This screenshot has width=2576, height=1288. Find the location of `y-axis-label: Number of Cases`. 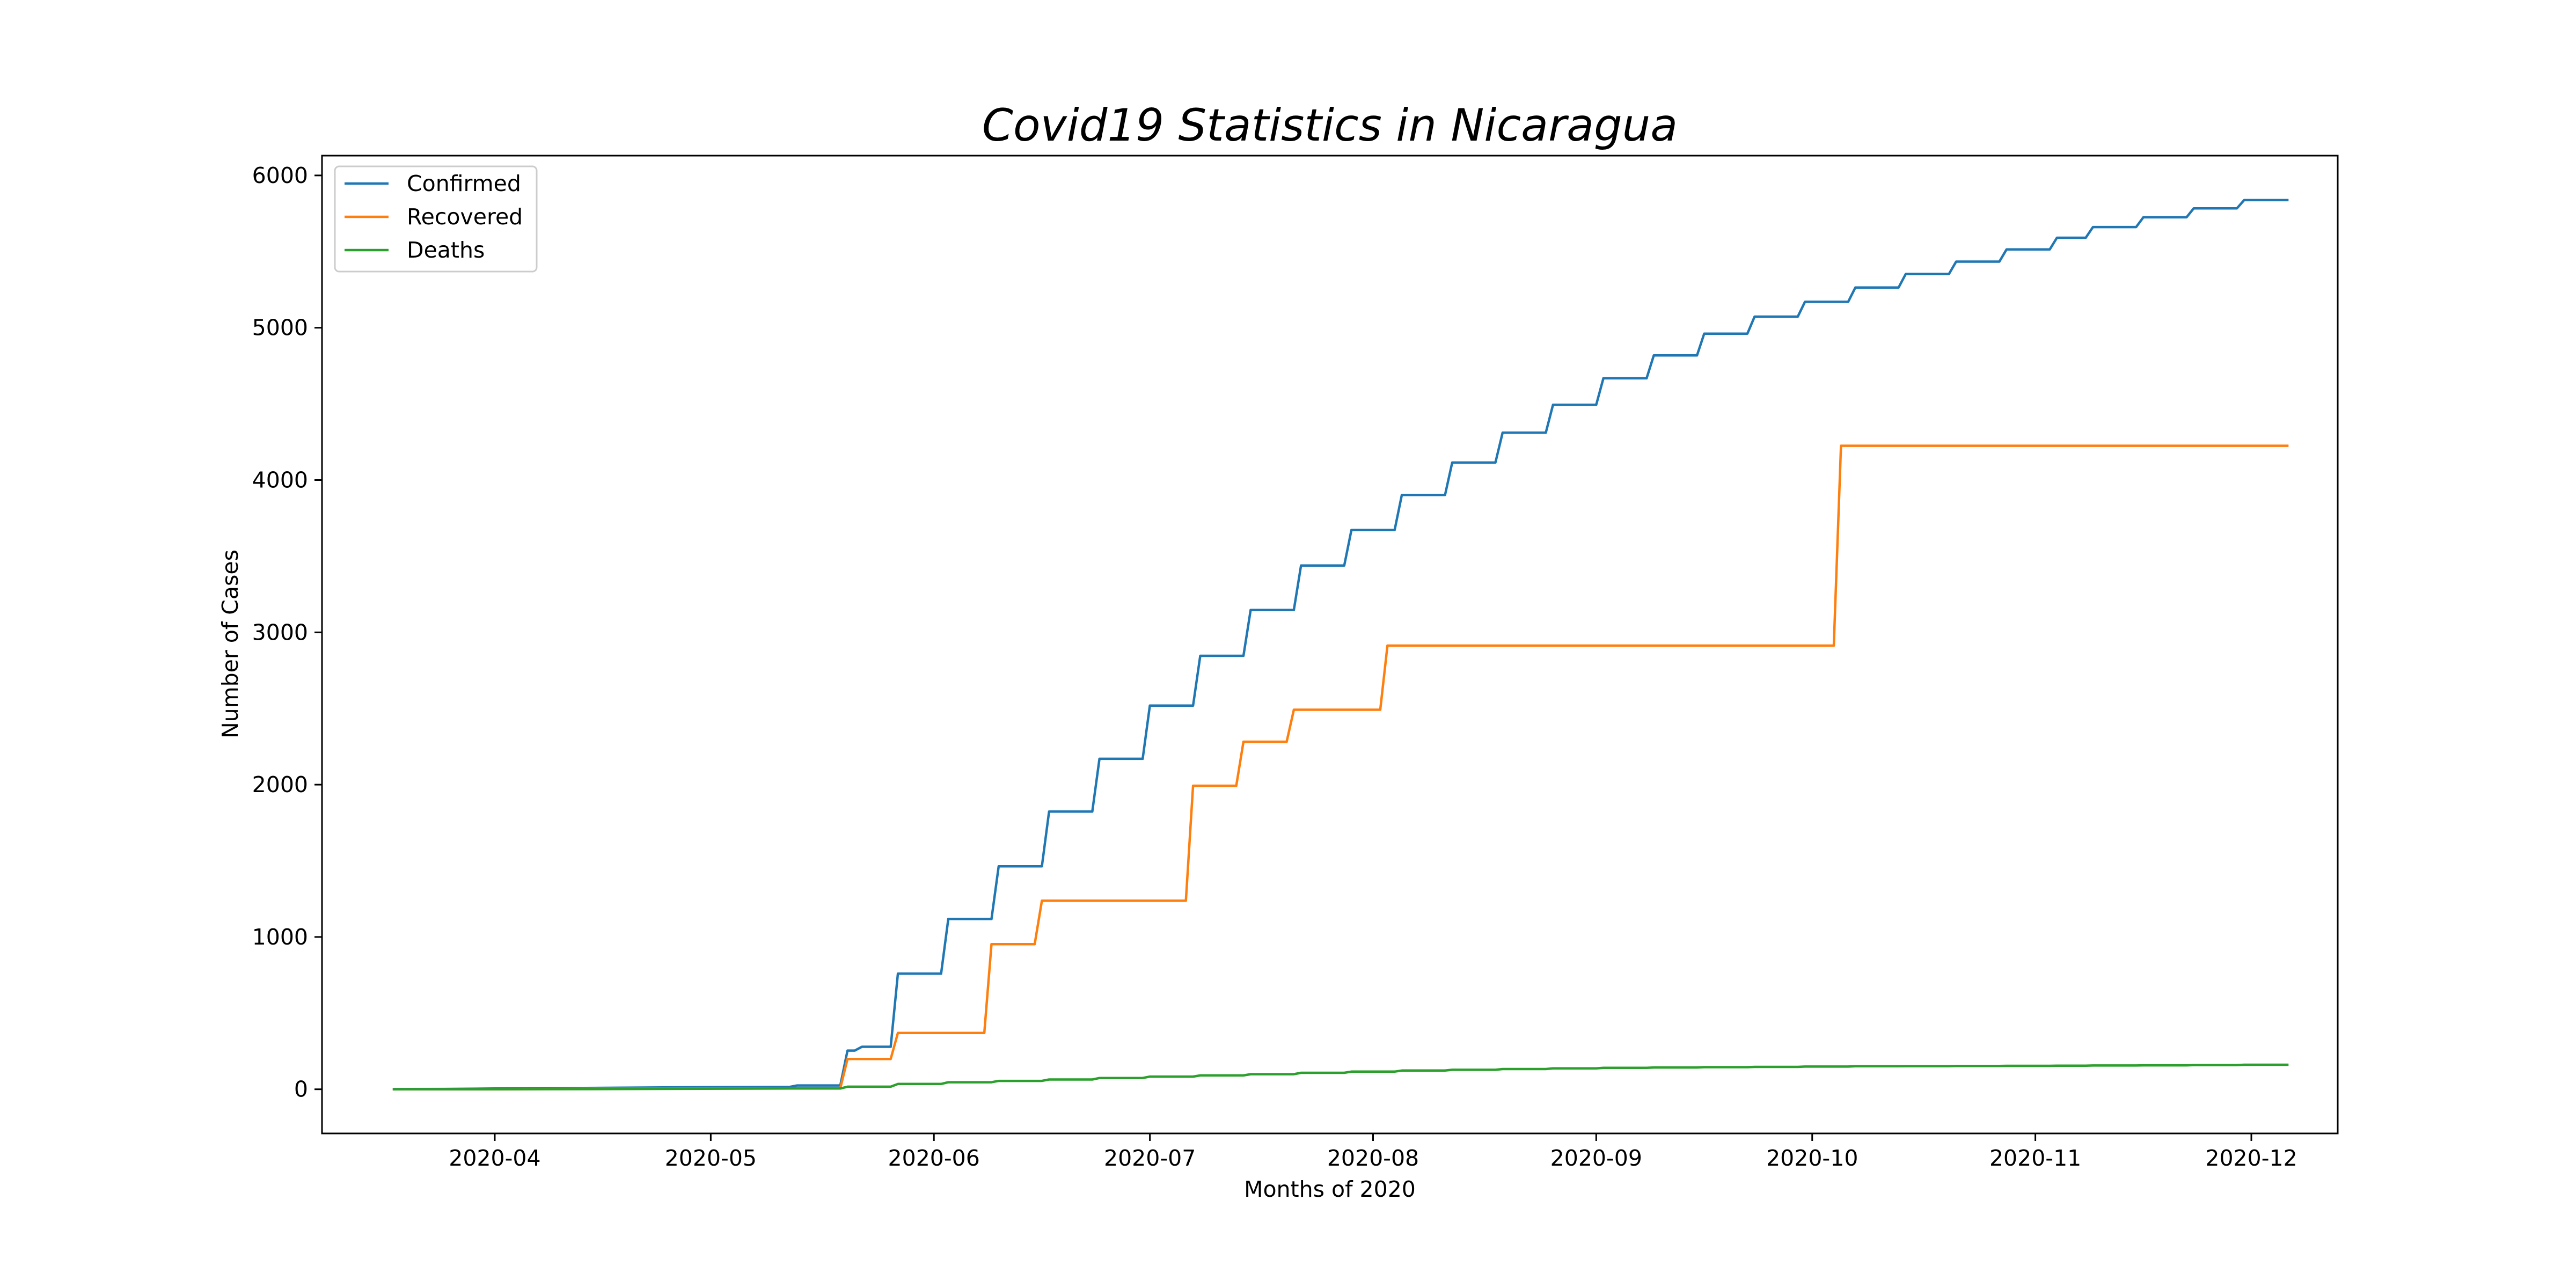

y-axis-label: Number of Cases is located at coordinates (230, 644).